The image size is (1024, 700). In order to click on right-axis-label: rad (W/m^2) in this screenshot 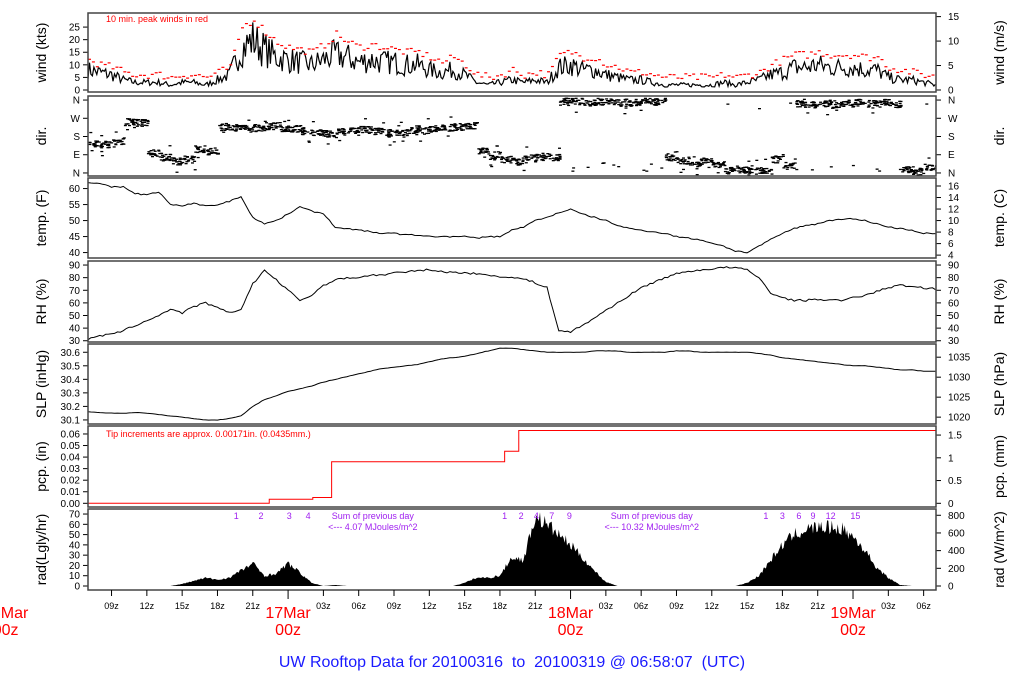, I will do `click(999, 549)`.